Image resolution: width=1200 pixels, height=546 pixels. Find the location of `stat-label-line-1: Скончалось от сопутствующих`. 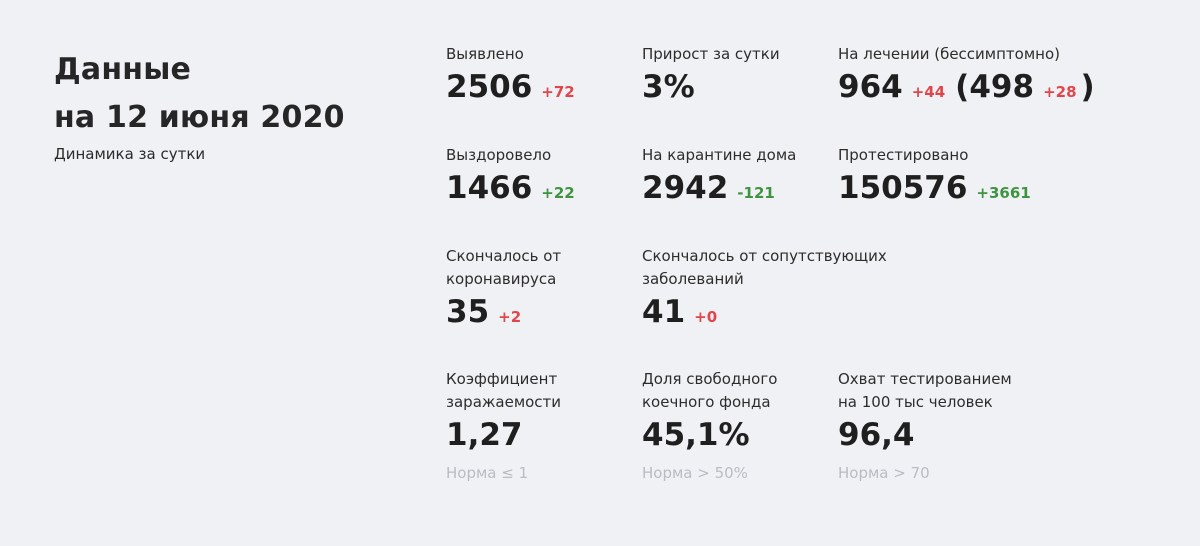

stat-label-line-1: Скончалось от сопутствующих is located at coordinates (764, 256).